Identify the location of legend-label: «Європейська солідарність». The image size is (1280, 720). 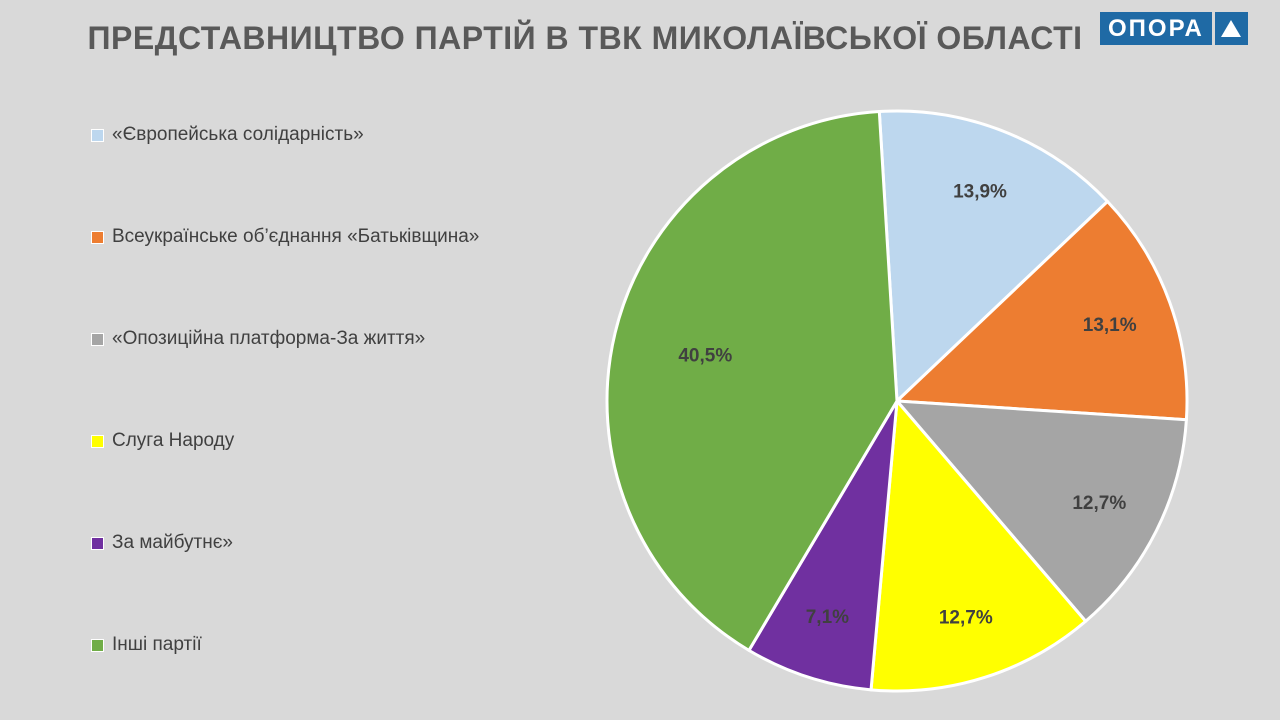
(238, 134).